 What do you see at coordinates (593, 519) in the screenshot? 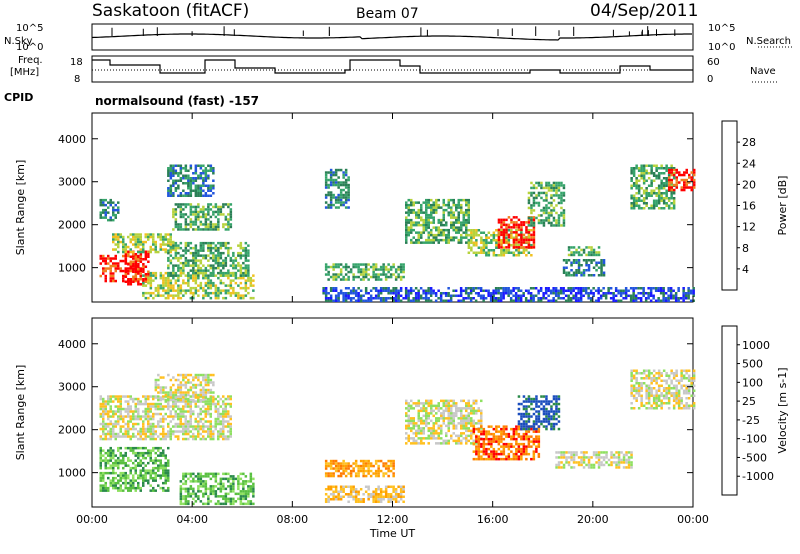
I see `x-tick-label: 20:00` at bounding box center [593, 519].